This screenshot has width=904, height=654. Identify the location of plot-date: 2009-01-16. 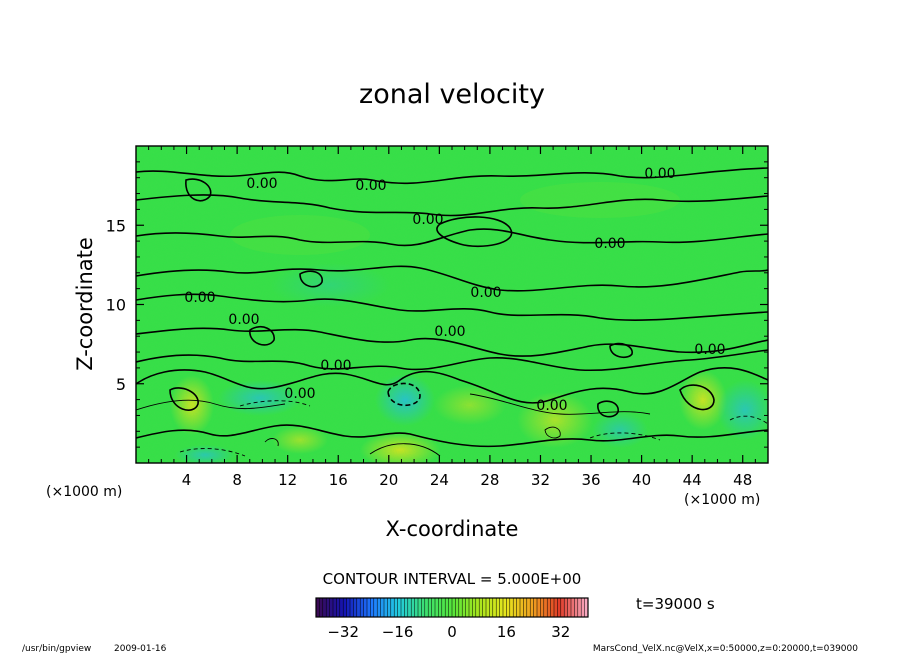
(140, 649).